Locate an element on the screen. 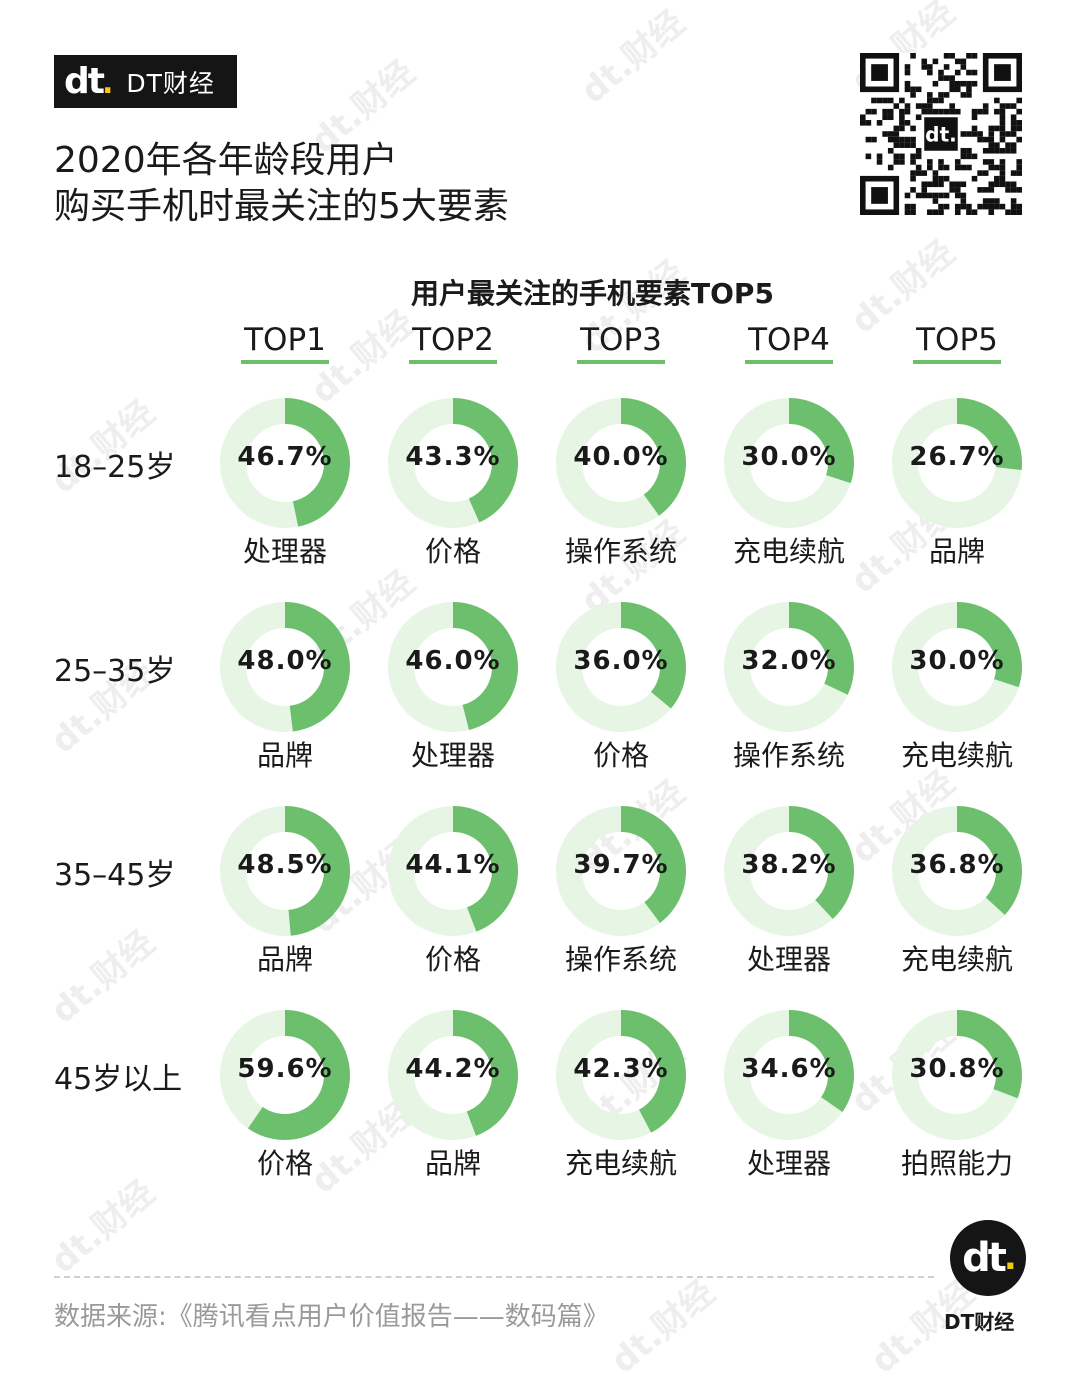 Image resolution: width=1080 pixels, height=1382 pixels. rank-label: TOP5 is located at coordinates (957, 343).